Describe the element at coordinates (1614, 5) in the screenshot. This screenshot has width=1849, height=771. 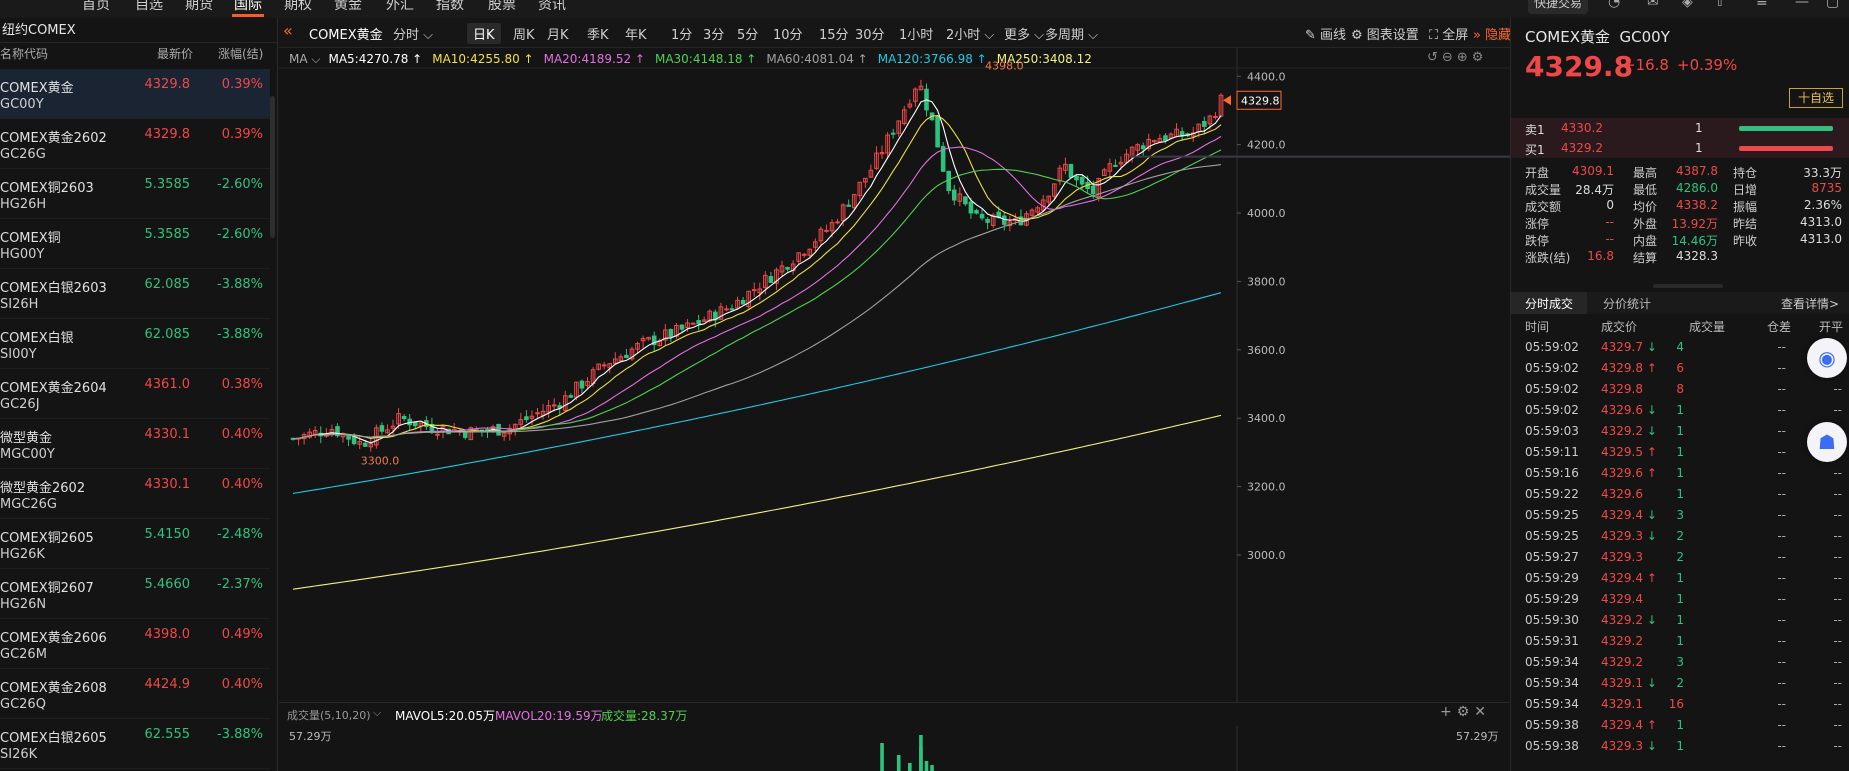
I see `bell-icon: ◔` at that location.